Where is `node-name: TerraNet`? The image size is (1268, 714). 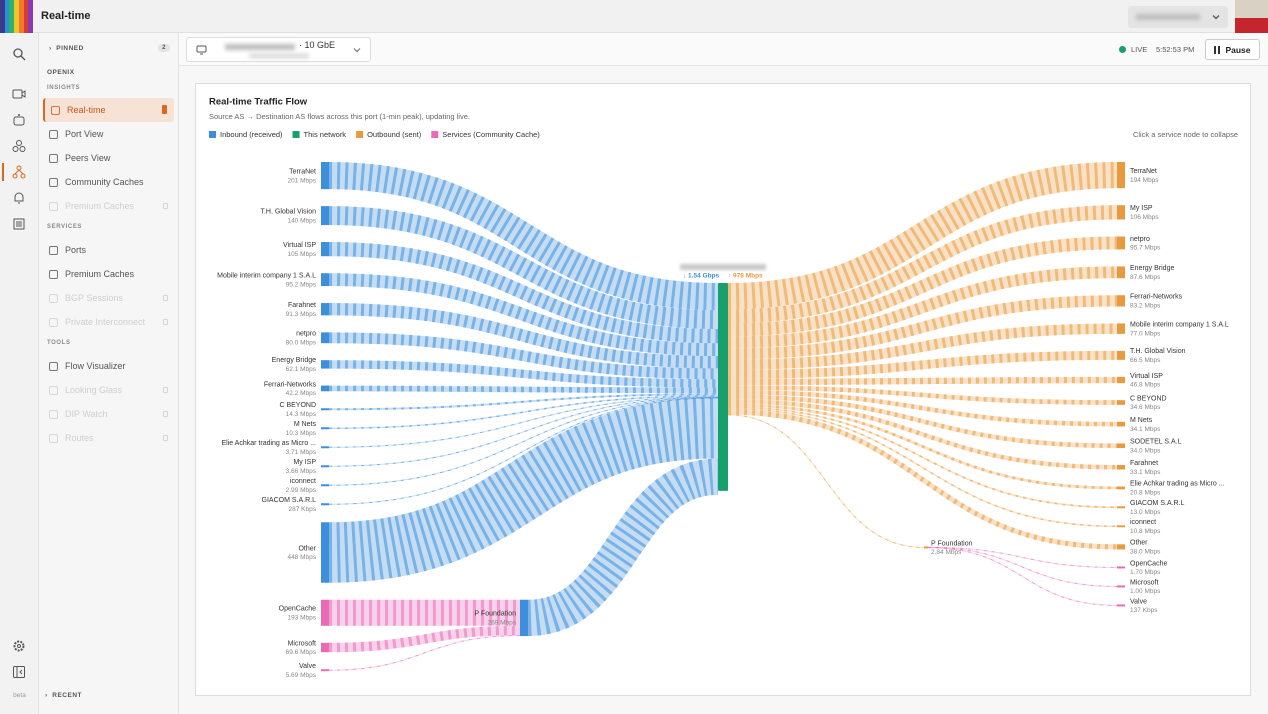
node-name: TerraNet is located at coordinates (1143, 171).